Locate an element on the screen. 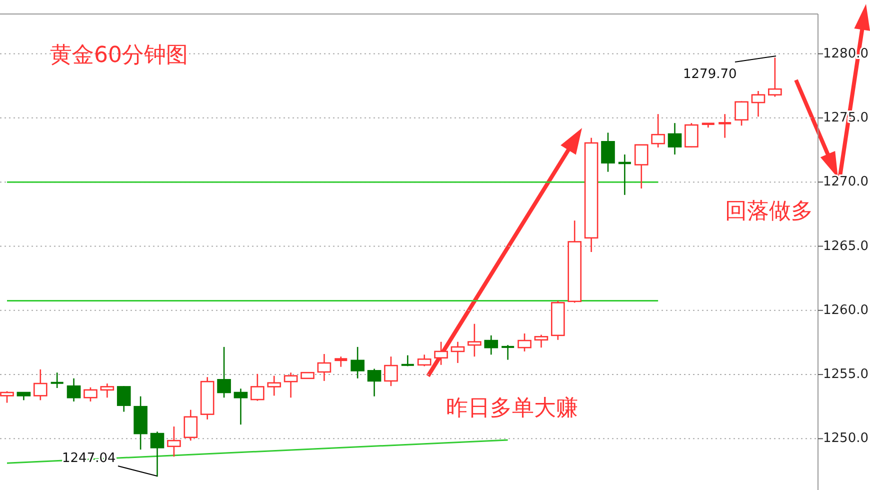  title: 黄金60分钟图 is located at coordinates (119, 55).